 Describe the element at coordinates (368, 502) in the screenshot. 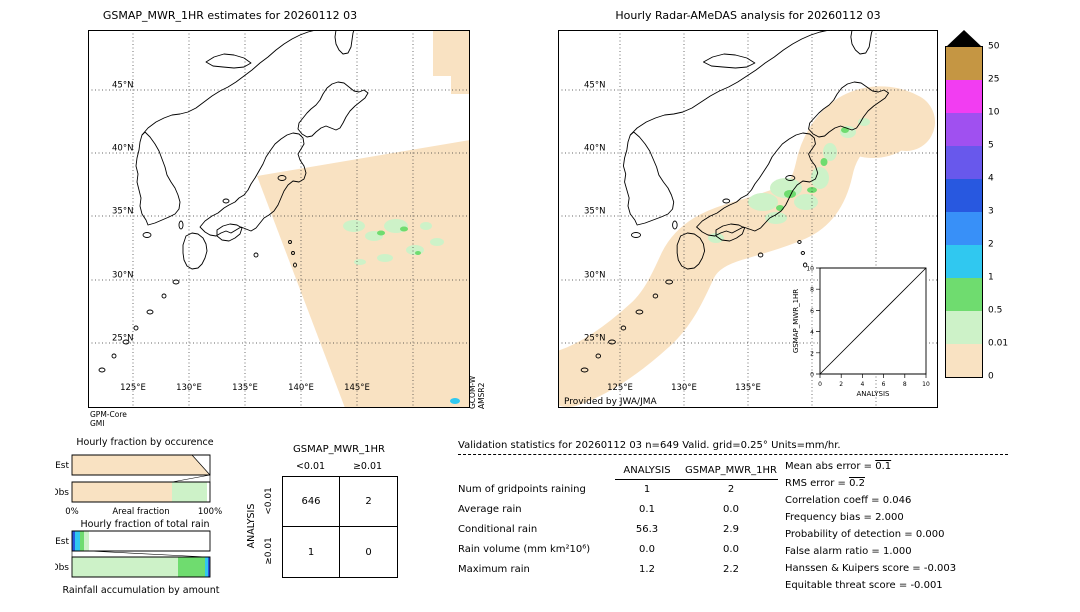

I see `contingency-cell: 2` at that location.